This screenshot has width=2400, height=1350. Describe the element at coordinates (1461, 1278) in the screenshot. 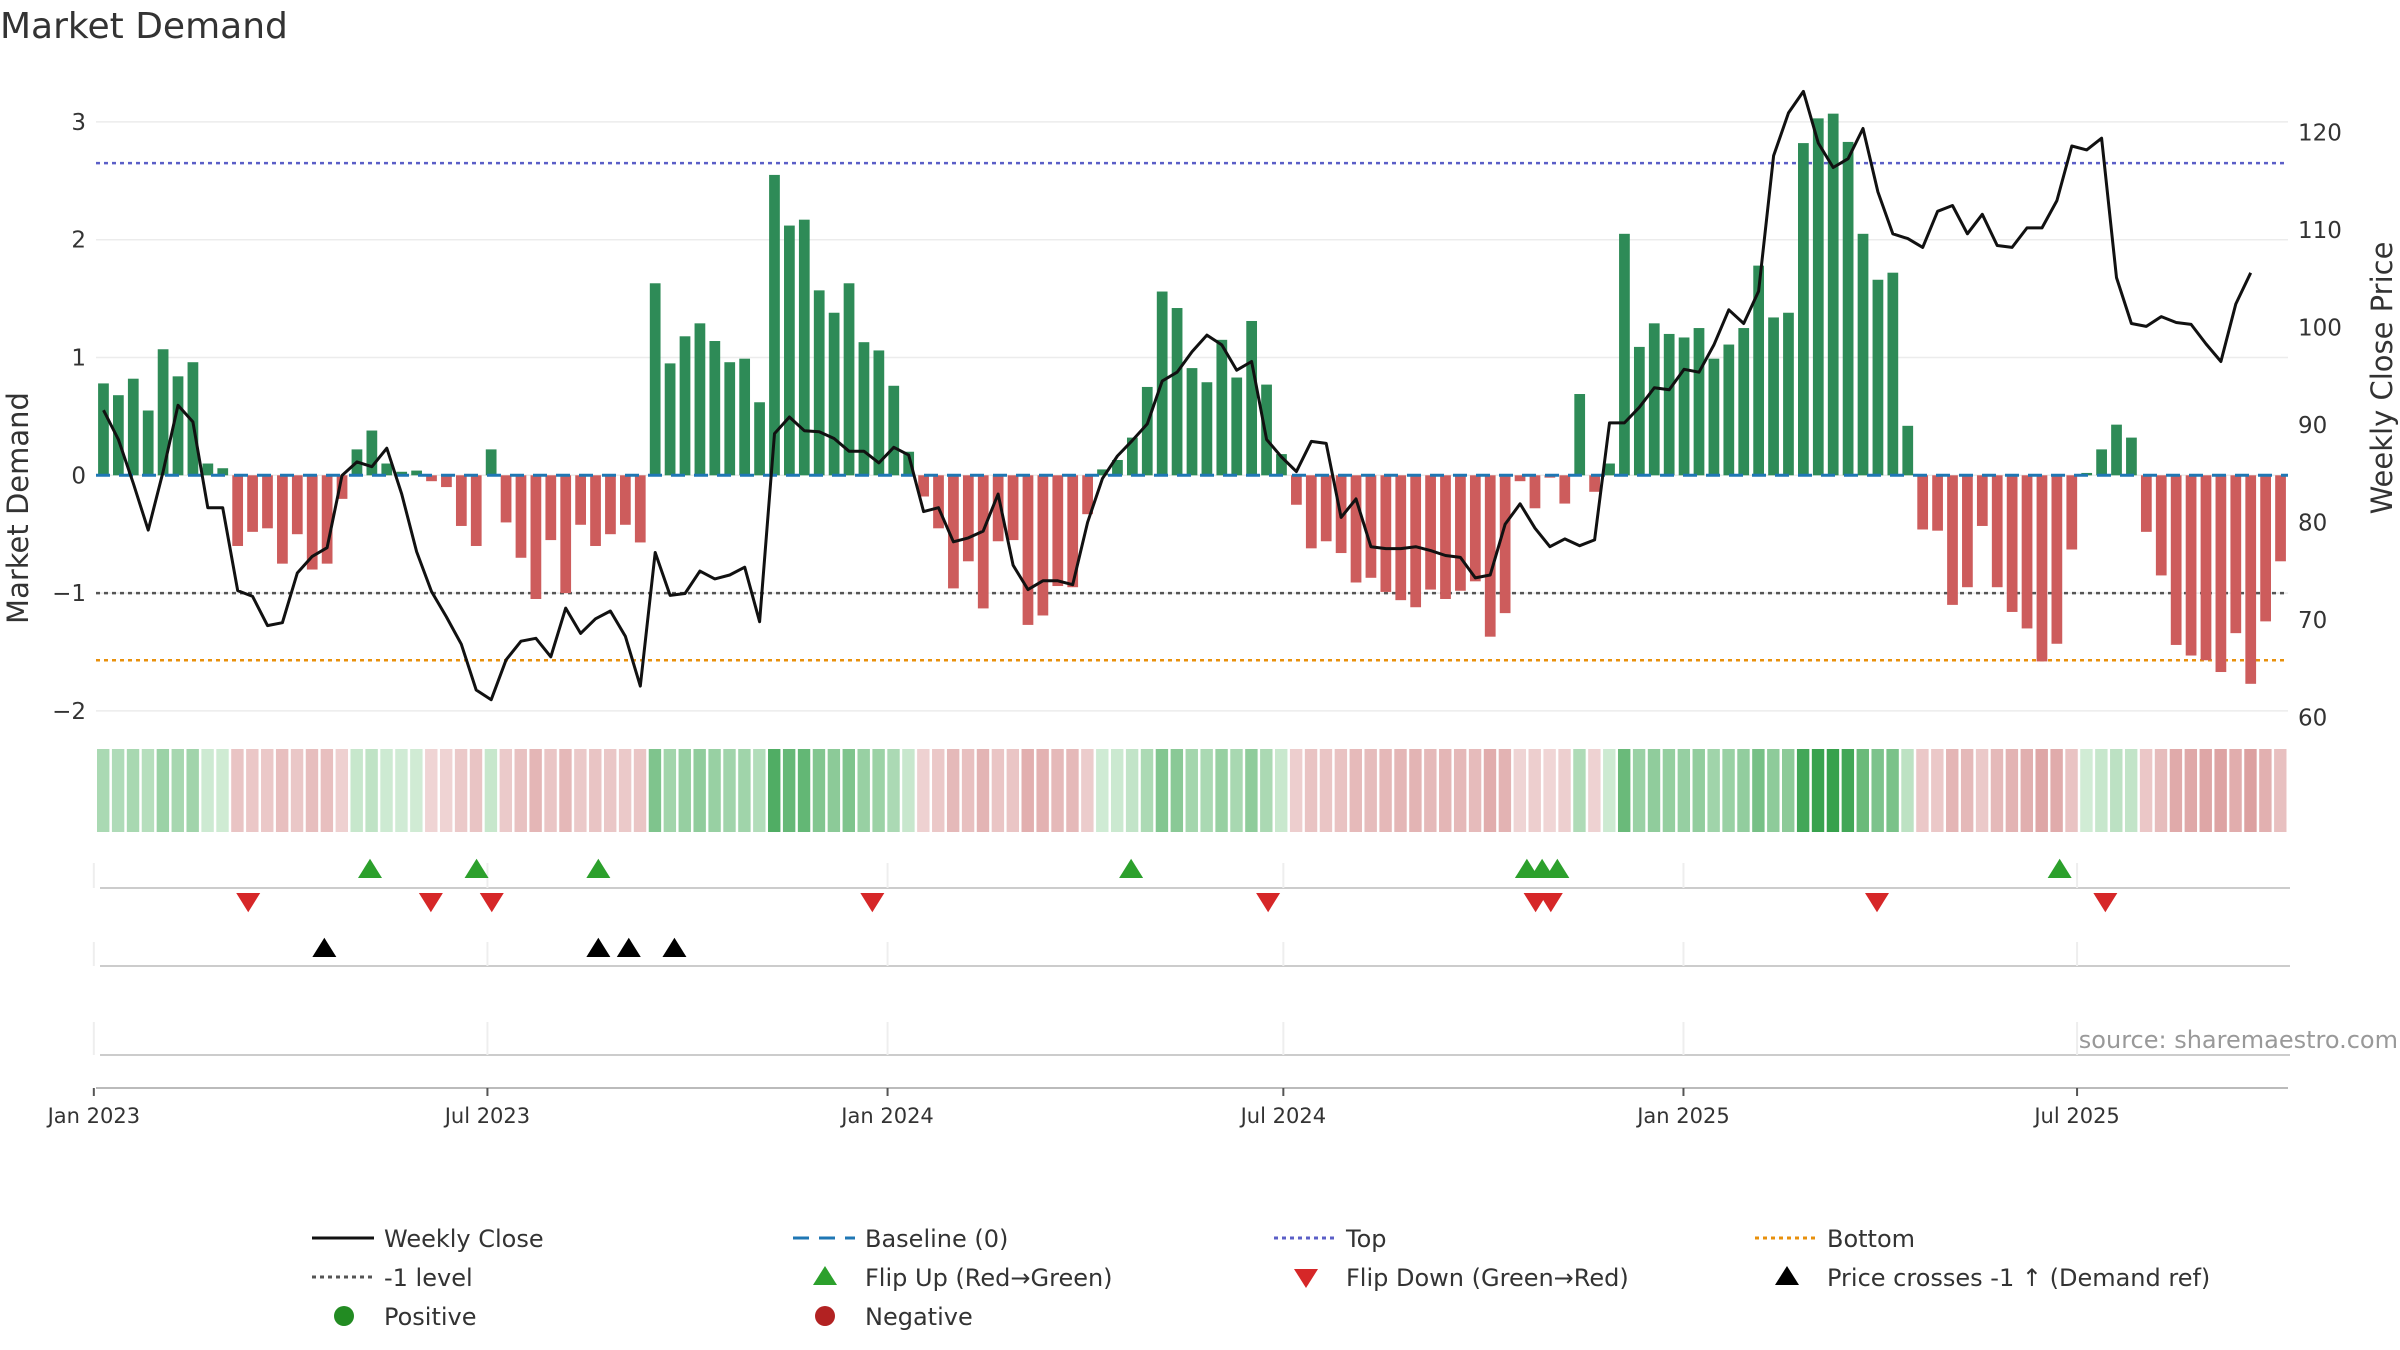

I see `legend-item-flip_down: Flip Down (Green→Red)` at that location.